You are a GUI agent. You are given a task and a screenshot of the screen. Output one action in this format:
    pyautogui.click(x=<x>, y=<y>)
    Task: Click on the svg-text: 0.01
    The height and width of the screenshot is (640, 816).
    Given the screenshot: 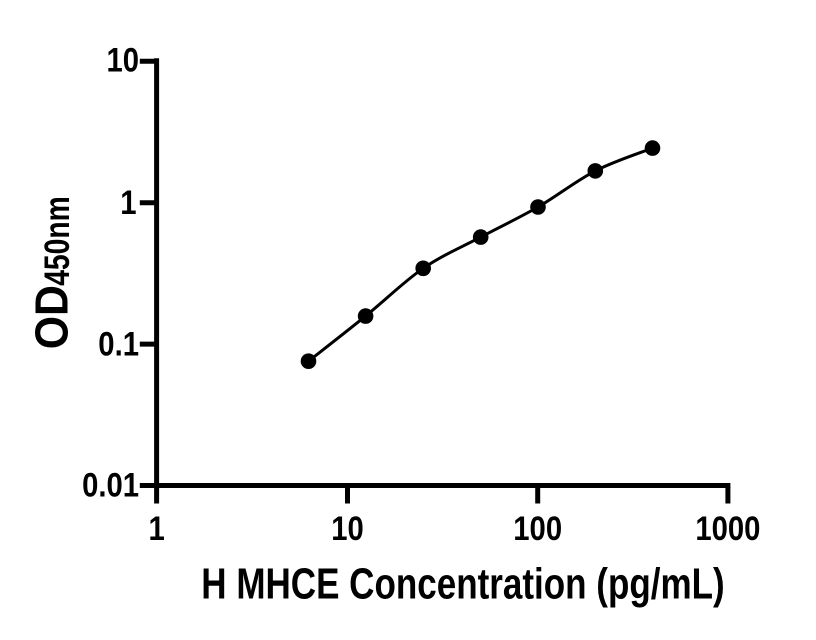 What is the action you would take?
    pyautogui.click(x=110, y=486)
    